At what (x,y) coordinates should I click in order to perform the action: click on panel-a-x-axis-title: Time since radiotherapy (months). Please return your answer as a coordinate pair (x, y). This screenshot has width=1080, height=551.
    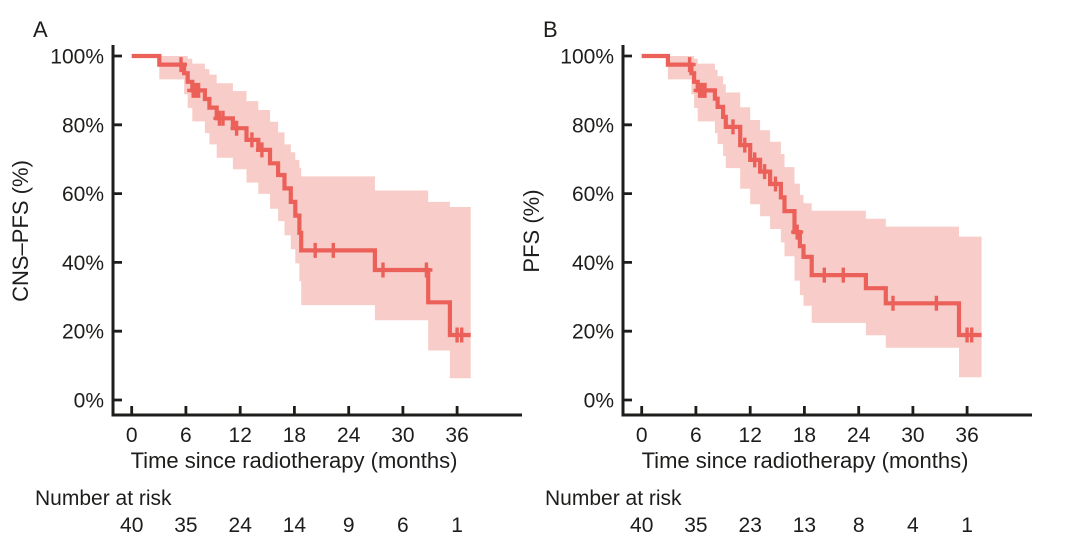
    Looking at the image, I should click on (294, 460).